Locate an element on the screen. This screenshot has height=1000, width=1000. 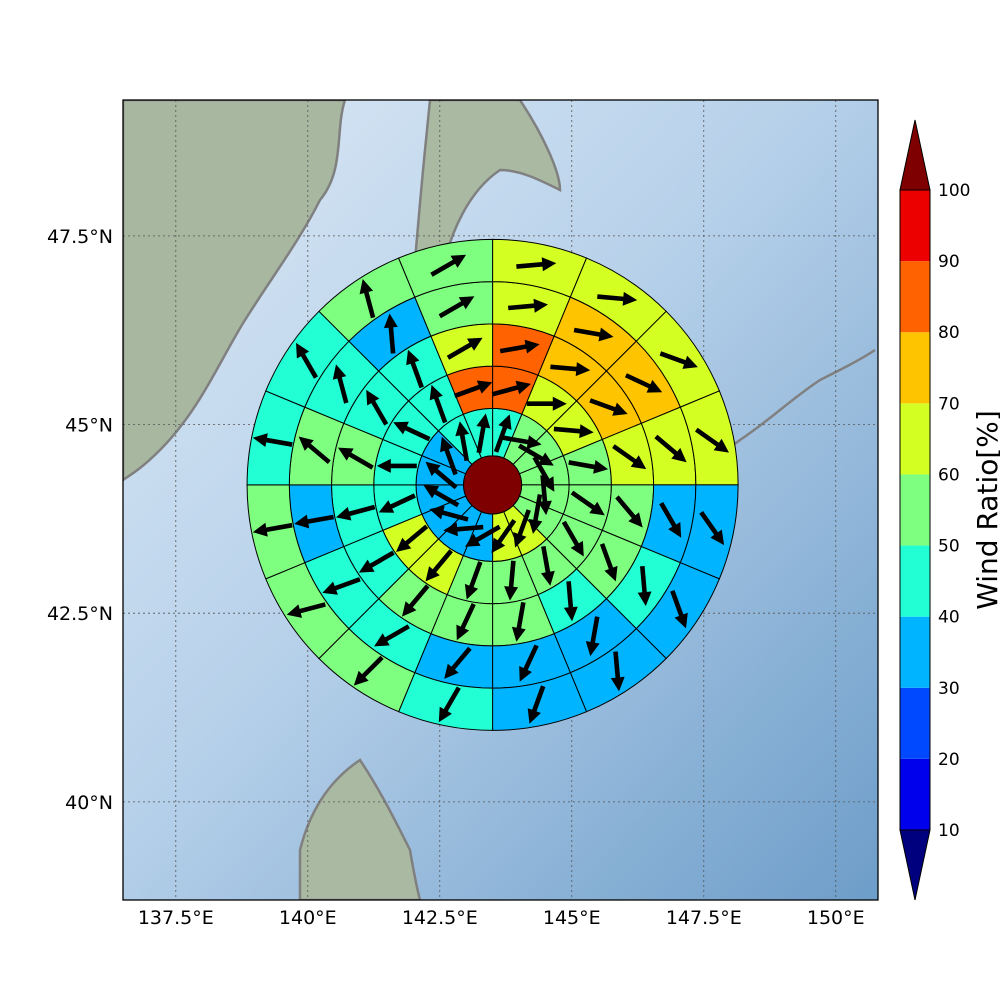
colorbar-tick-label: 40 is located at coordinates (949, 618).